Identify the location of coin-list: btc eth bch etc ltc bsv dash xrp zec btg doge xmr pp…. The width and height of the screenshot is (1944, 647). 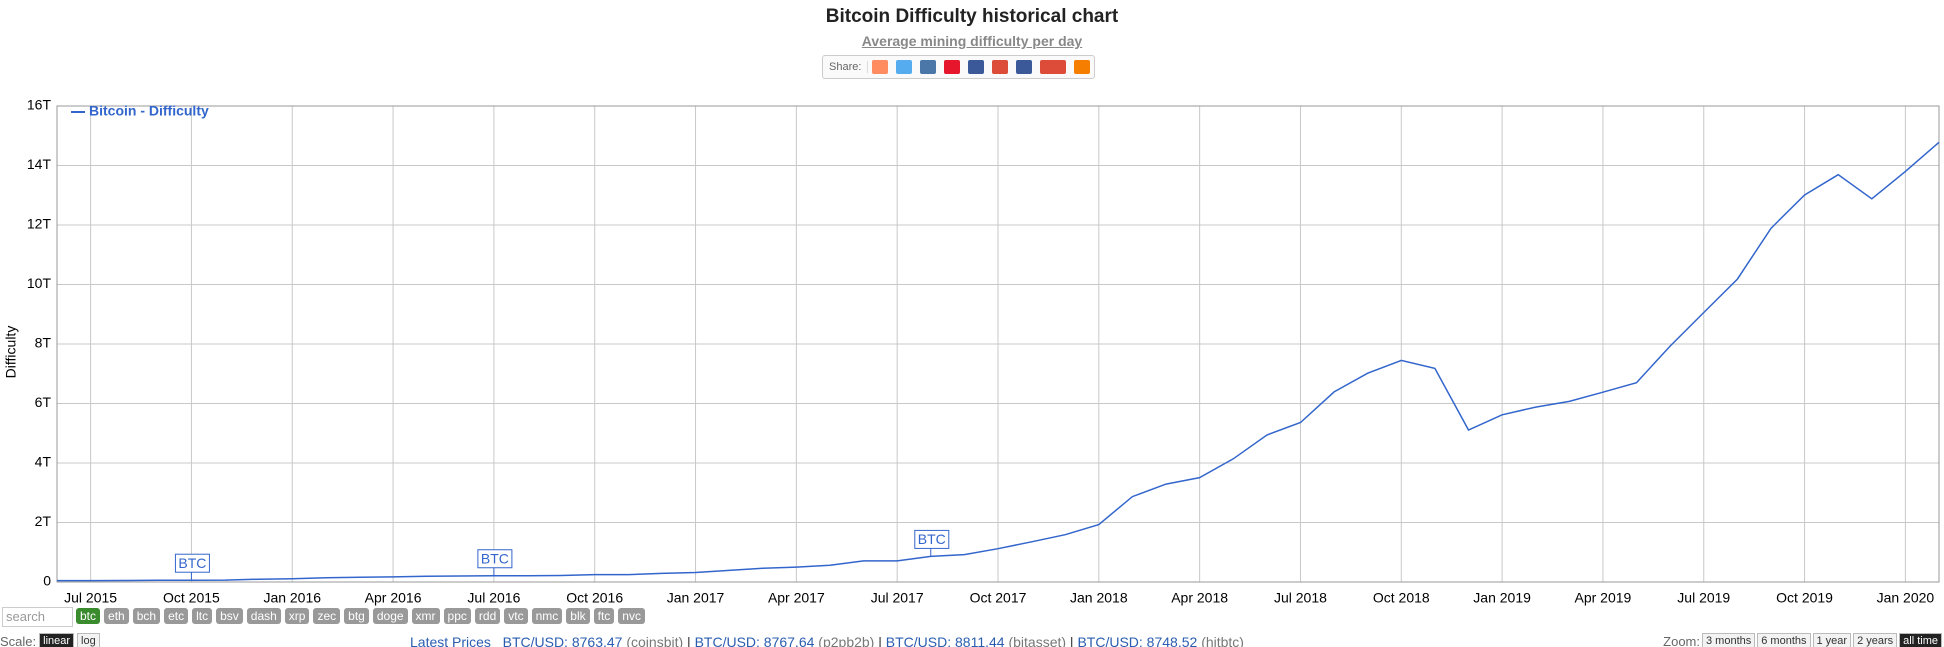
(360, 616).